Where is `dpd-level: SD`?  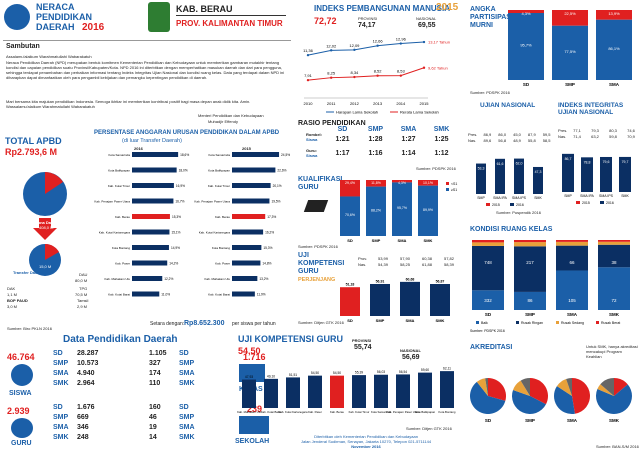
dpd-level: SD is located at coordinates (58, 407).